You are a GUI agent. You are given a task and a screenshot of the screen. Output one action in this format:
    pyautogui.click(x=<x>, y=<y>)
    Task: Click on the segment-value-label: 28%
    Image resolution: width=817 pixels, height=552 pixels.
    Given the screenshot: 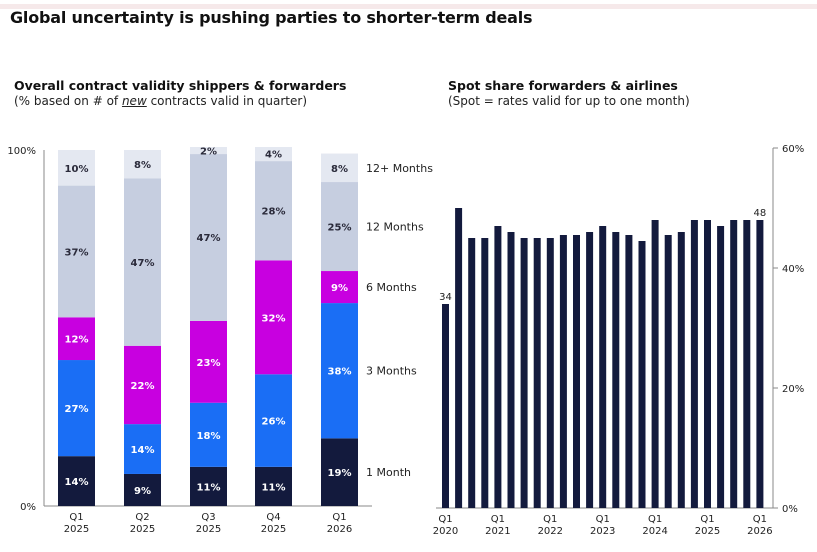 What is the action you would take?
    pyautogui.click(x=274, y=212)
    